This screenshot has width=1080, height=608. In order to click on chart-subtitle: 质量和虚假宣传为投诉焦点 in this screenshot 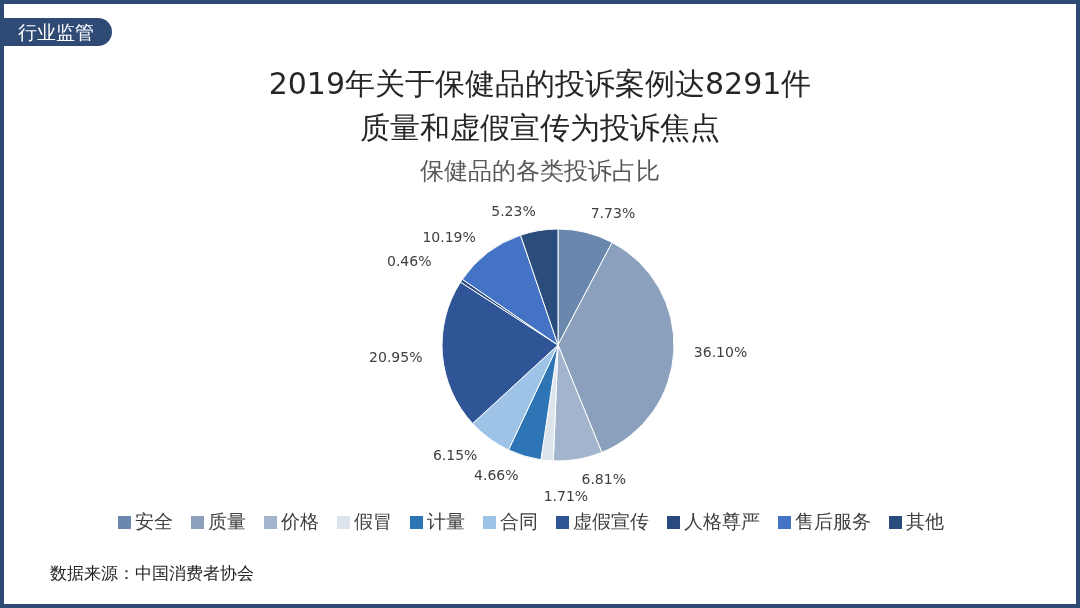, I will do `click(540, 128)`.